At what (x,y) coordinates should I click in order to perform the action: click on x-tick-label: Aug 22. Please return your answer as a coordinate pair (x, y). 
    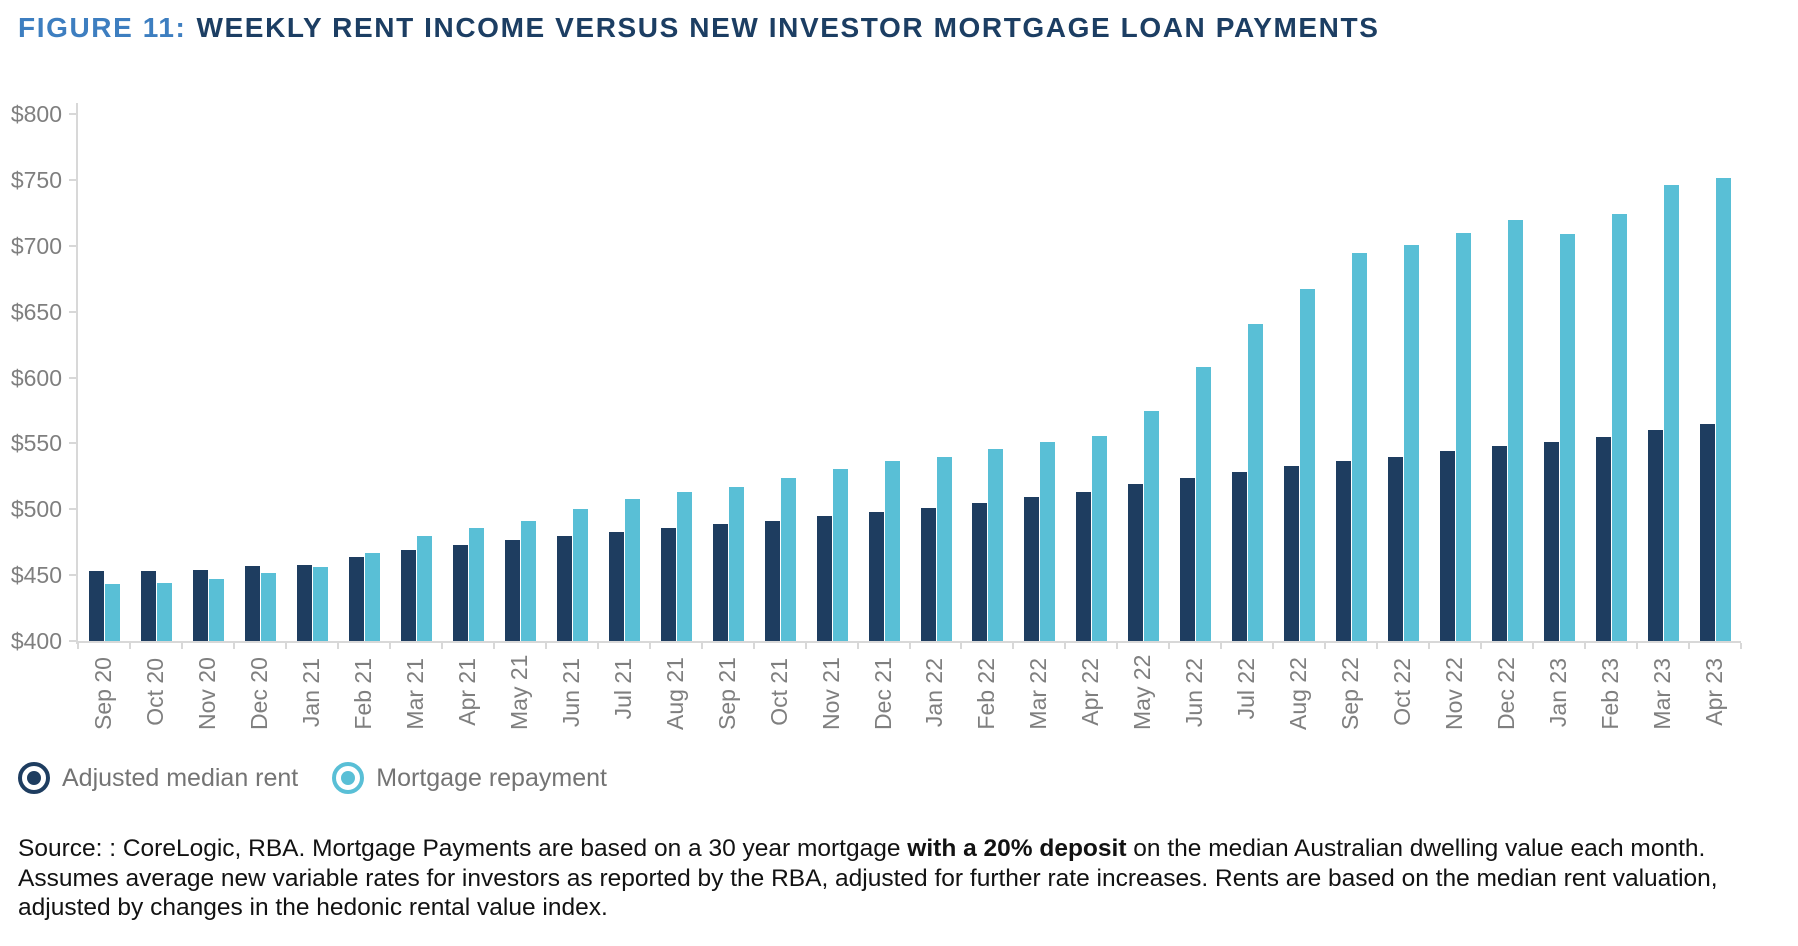
    Looking at the image, I should click on (1298, 693).